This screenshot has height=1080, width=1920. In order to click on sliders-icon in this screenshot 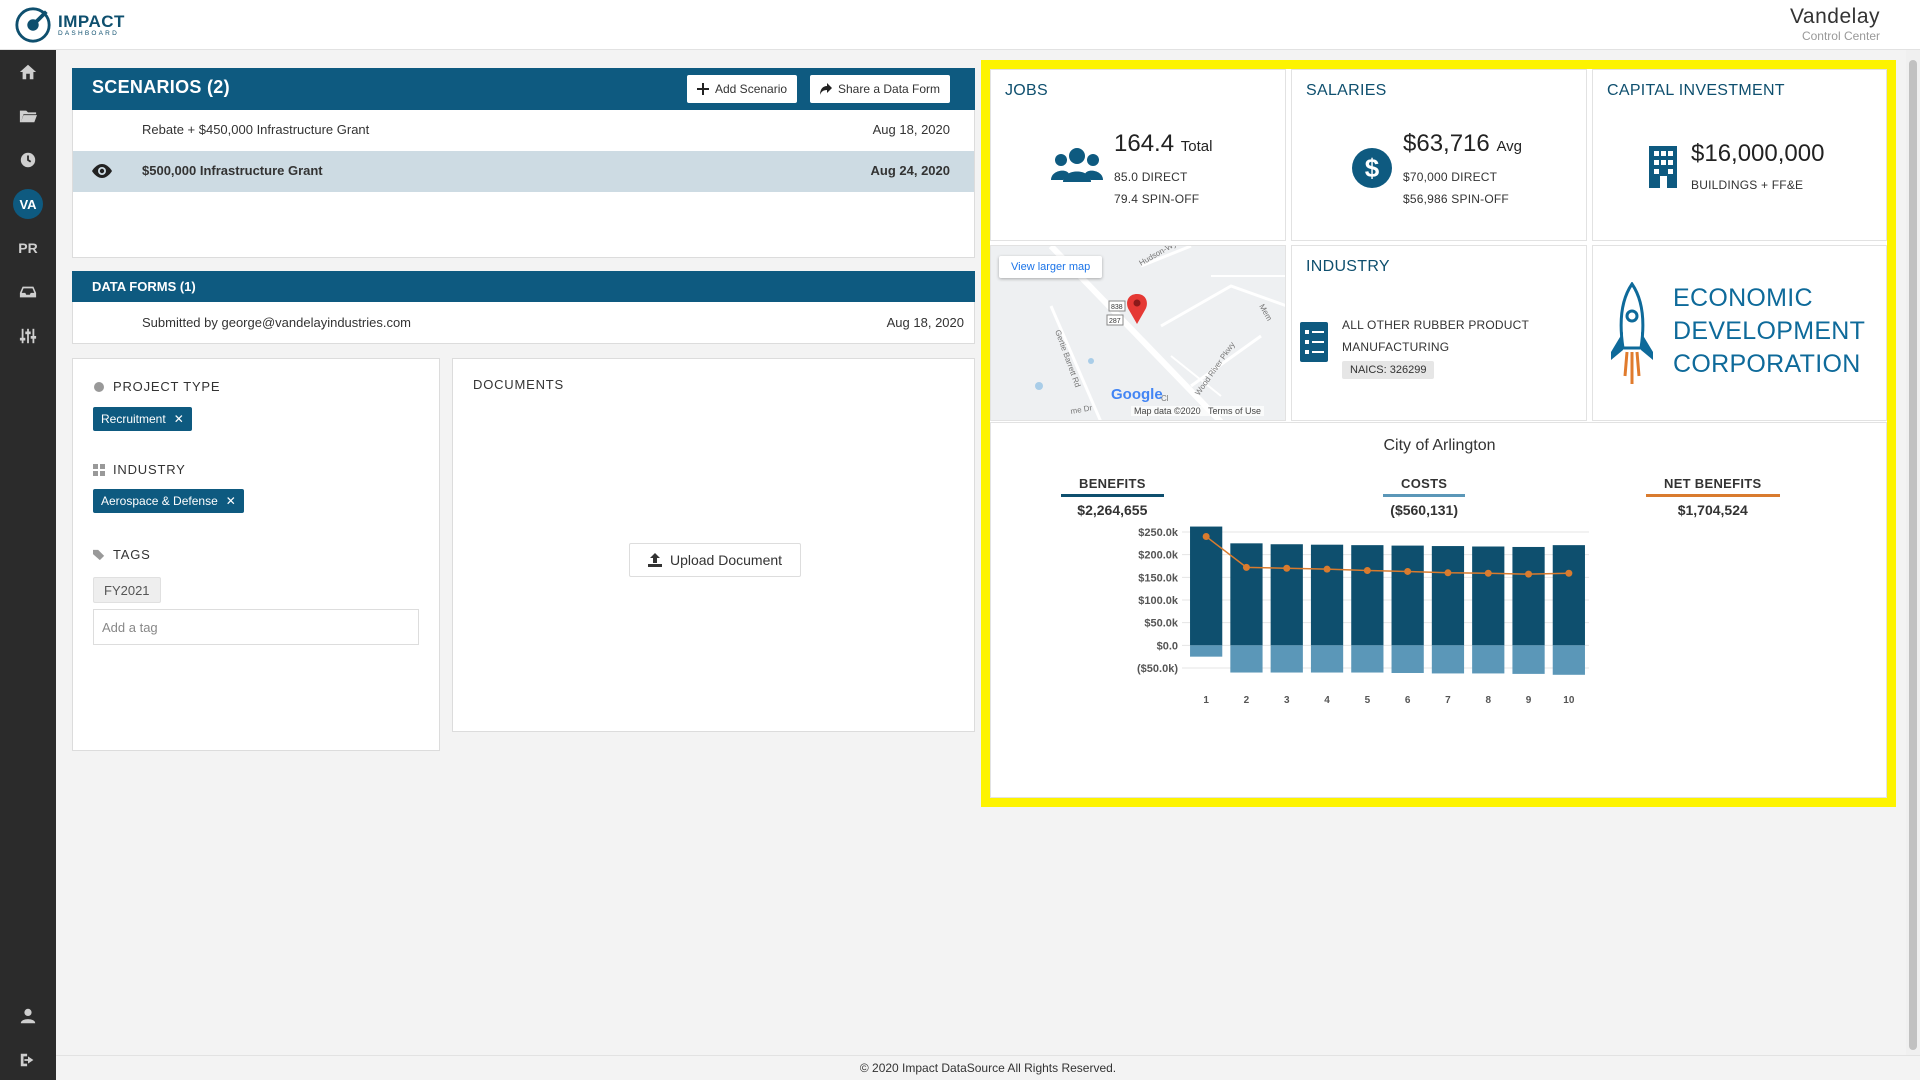, I will do `click(28, 336)`.